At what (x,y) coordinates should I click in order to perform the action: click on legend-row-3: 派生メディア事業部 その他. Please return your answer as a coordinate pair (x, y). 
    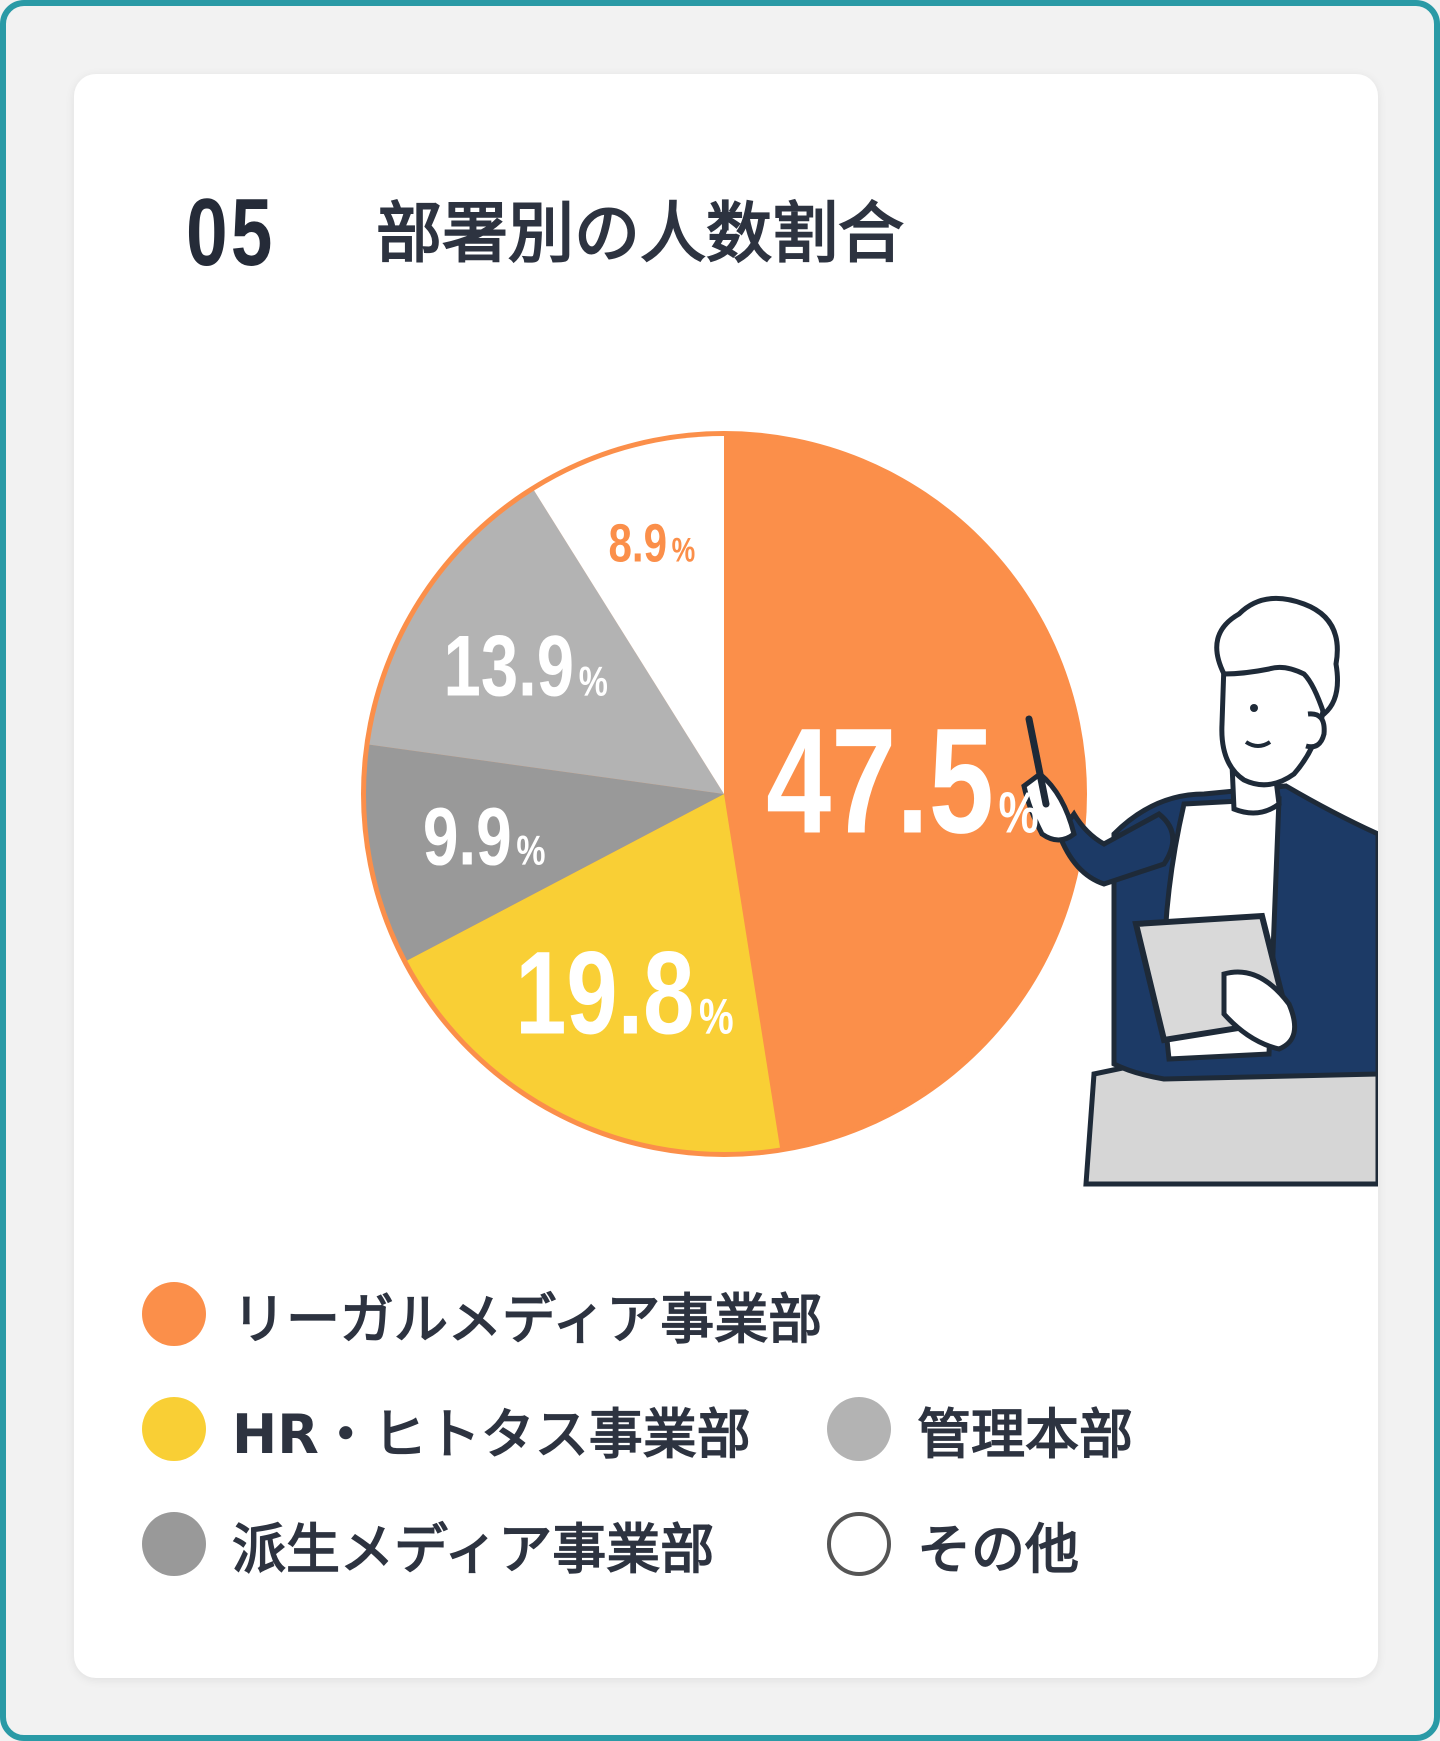
    Looking at the image, I should click on (630, 1544).